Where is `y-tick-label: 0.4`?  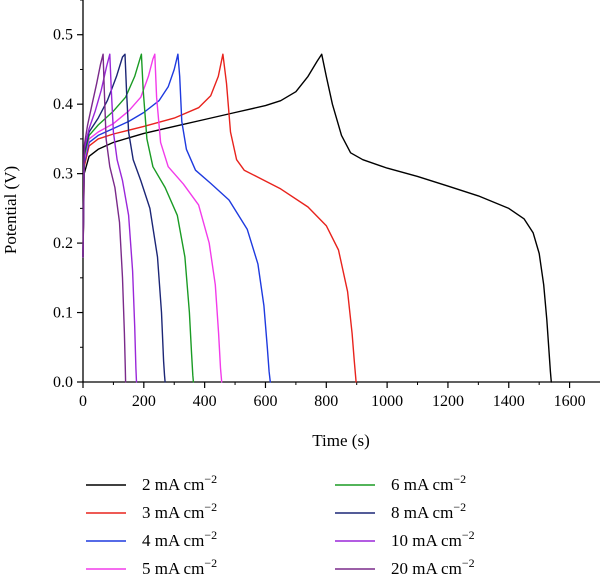
y-tick-label: 0.4 is located at coordinates (63, 104).